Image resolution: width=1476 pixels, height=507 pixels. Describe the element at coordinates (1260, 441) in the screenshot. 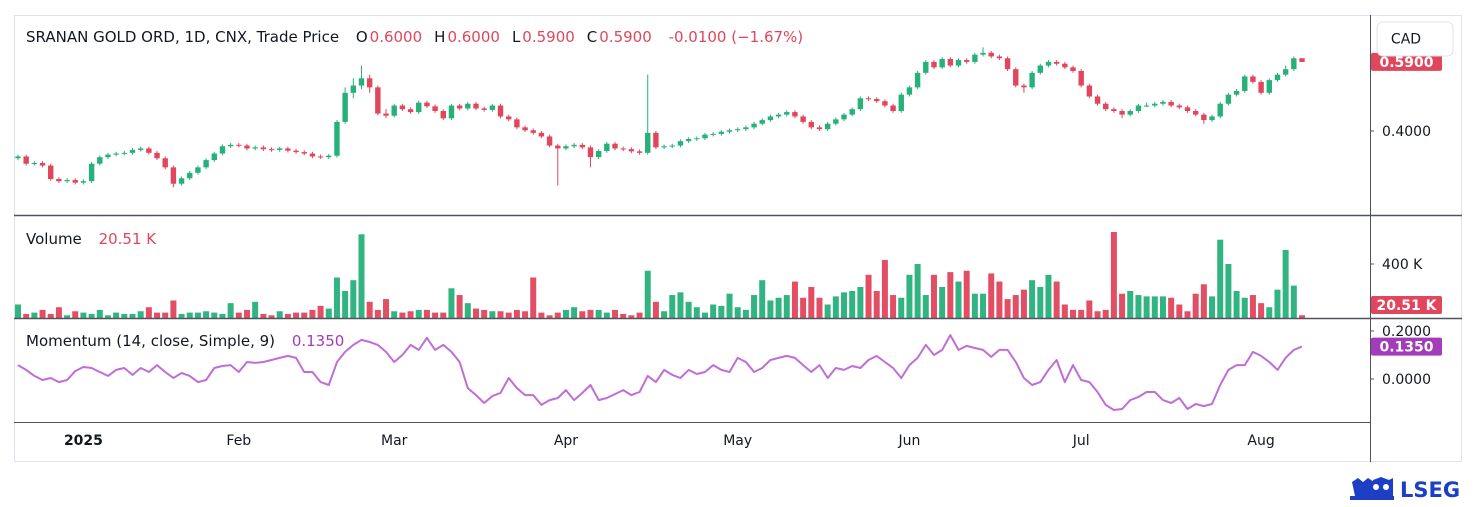

I see `x-tick-label: Aug` at that location.